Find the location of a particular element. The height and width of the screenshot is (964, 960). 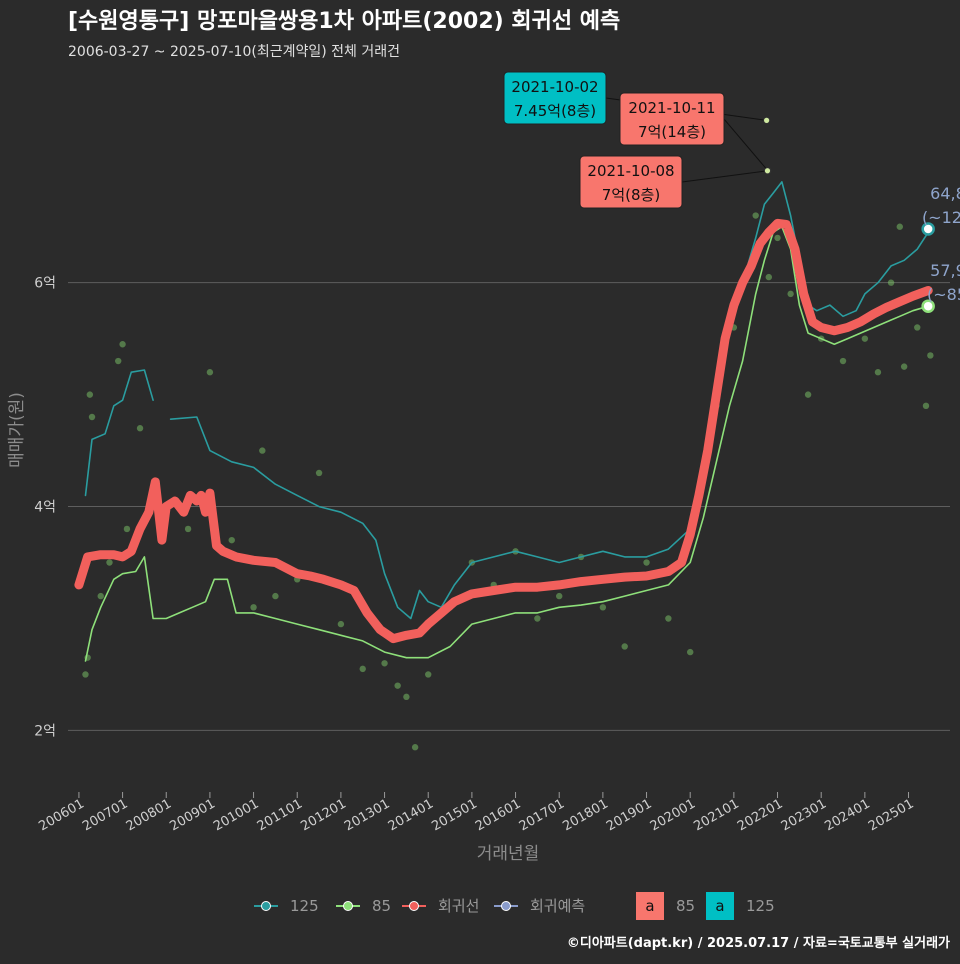

y-tick-label: 6억 is located at coordinates (45, 284).